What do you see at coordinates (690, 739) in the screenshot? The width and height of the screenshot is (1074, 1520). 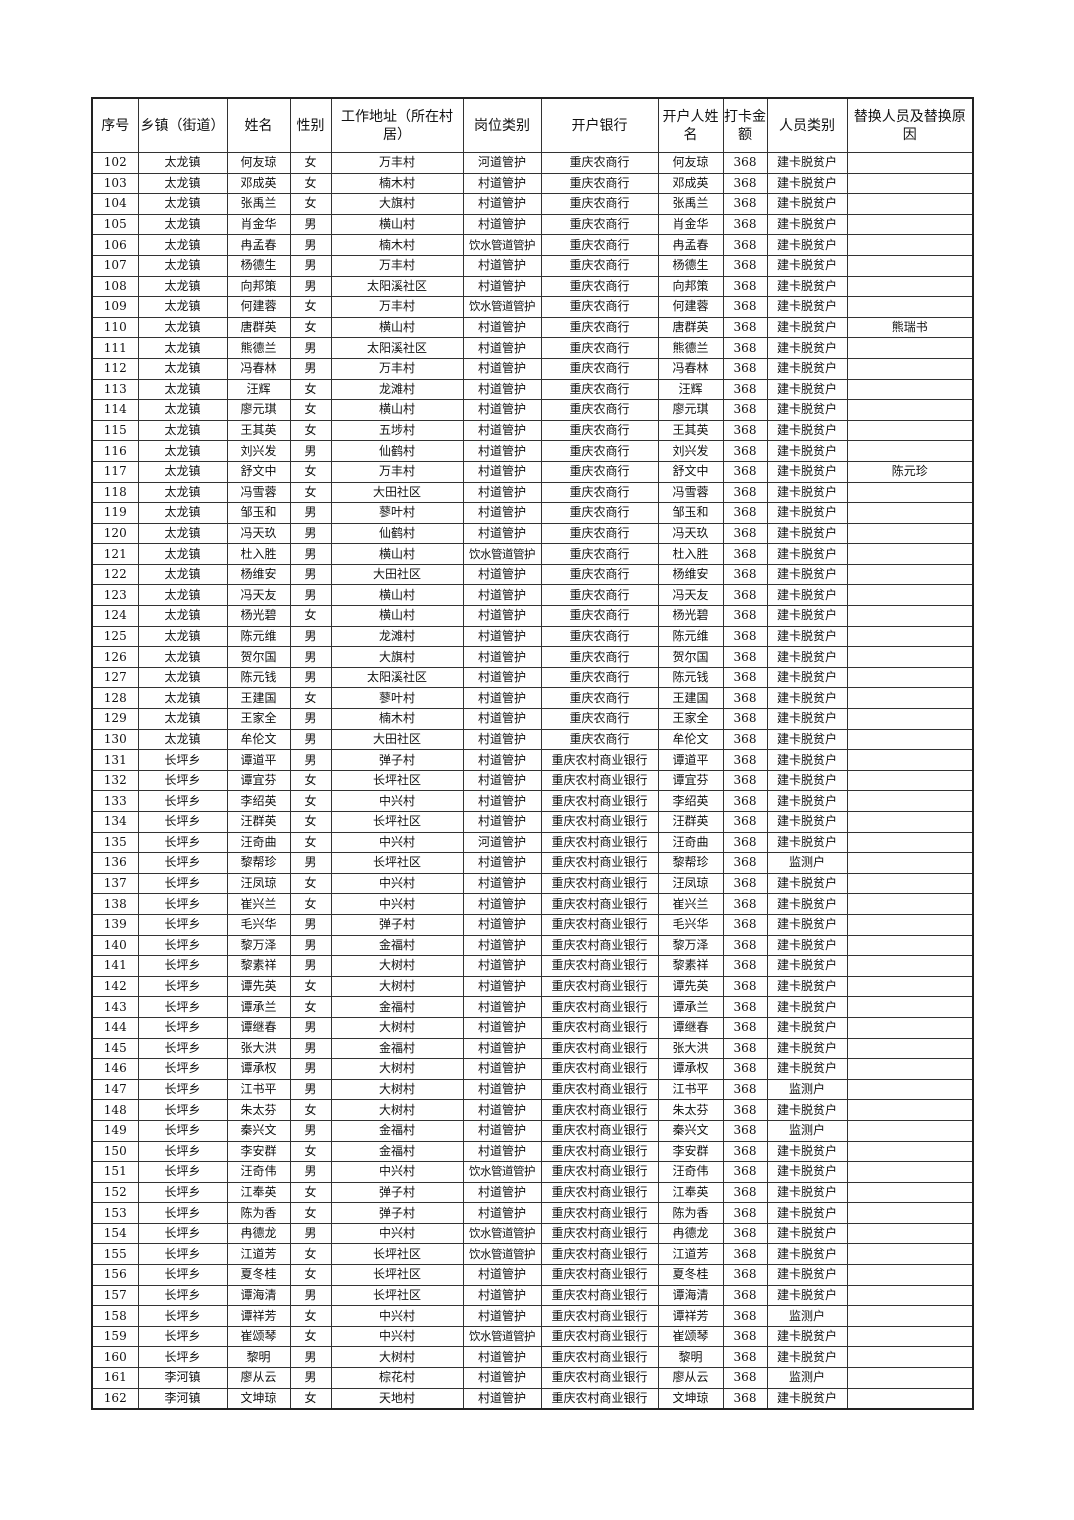 I see `cell-account-holder: 牟伦文` at bounding box center [690, 739].